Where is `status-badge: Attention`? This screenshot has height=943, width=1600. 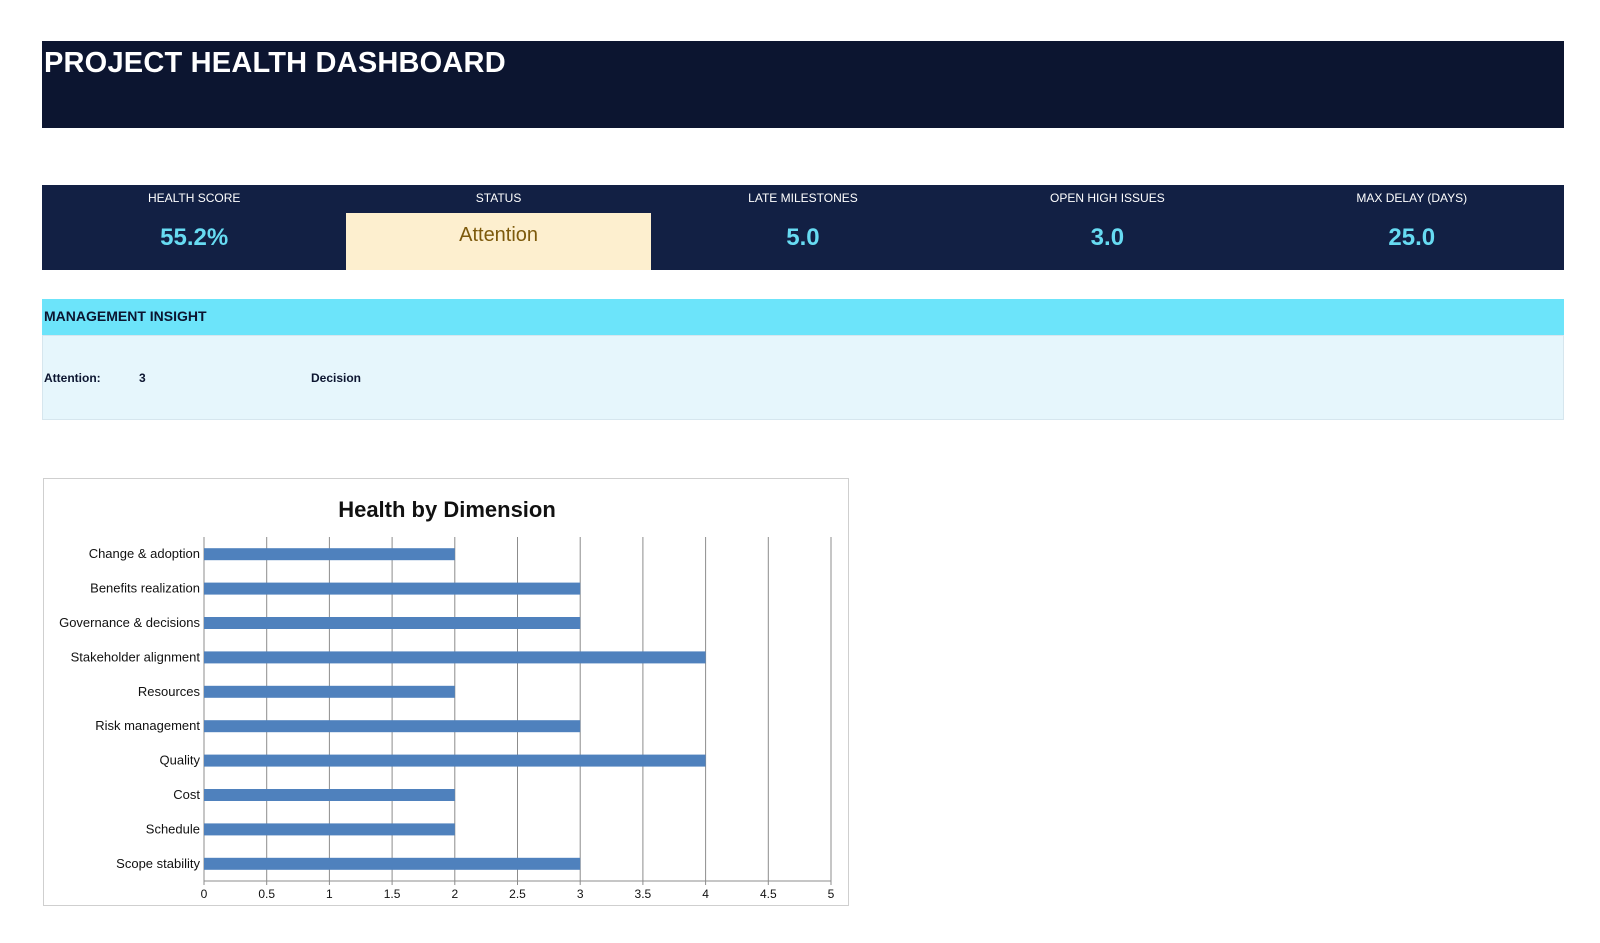 status-badge: Attention is located at coordinates (498, 241).